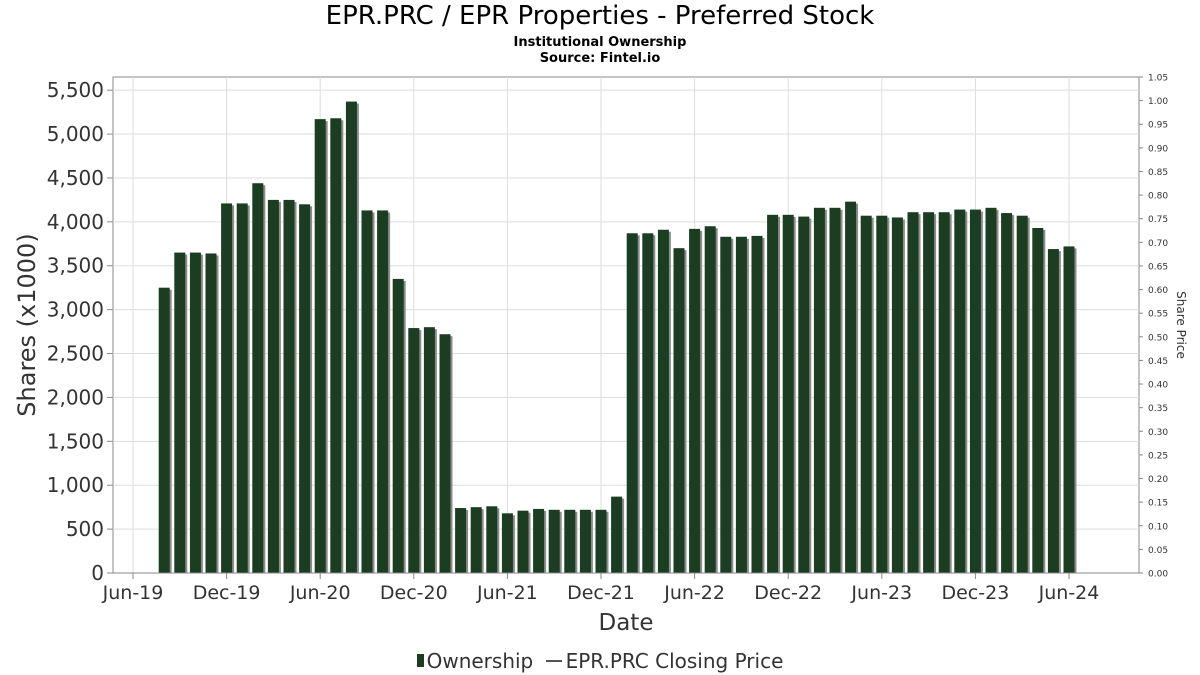  Describe the element at coordinates (674, 660) in the screenshot. I see `legend-price-label: EPR.PRC Closing Price` at that location.